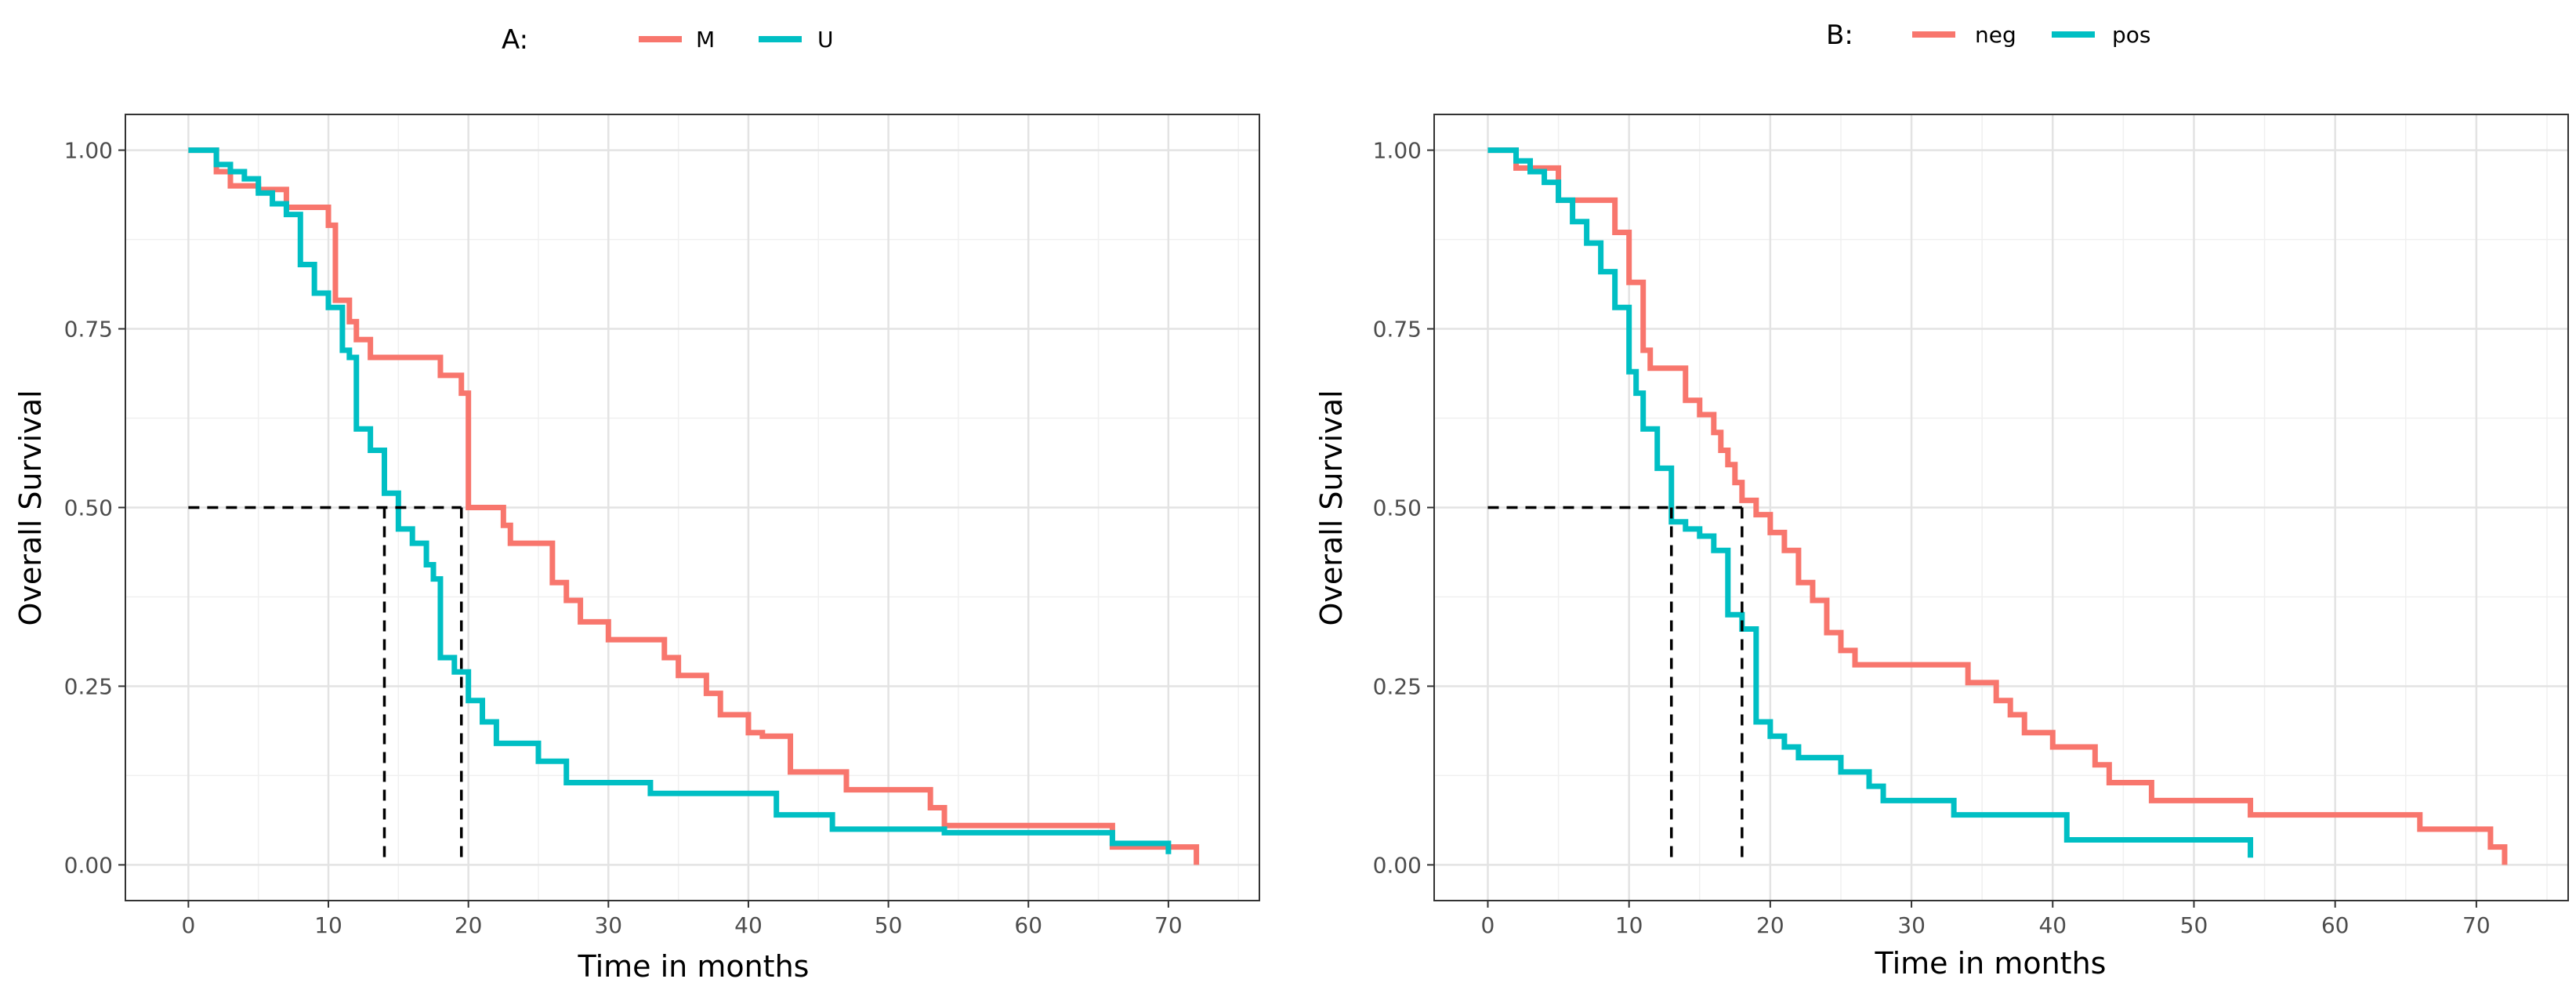 The image size is (2576, 997). I want to click on y-ticks-a: 0.00 0.25 0.50 0.75 1.00, so click(94, 508).